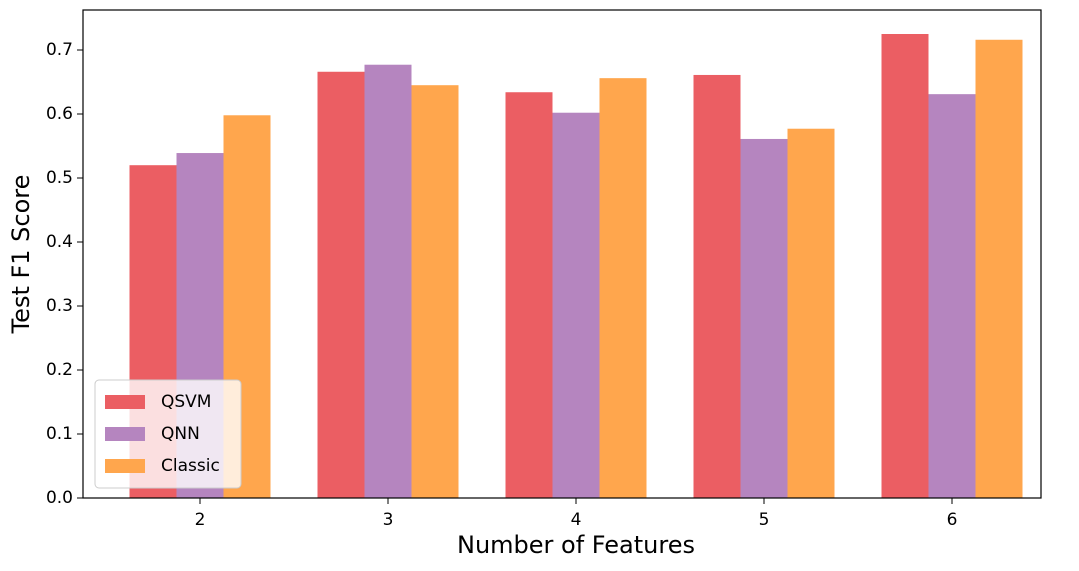  I want to click on legend-label: QNN, so click(180, 434).